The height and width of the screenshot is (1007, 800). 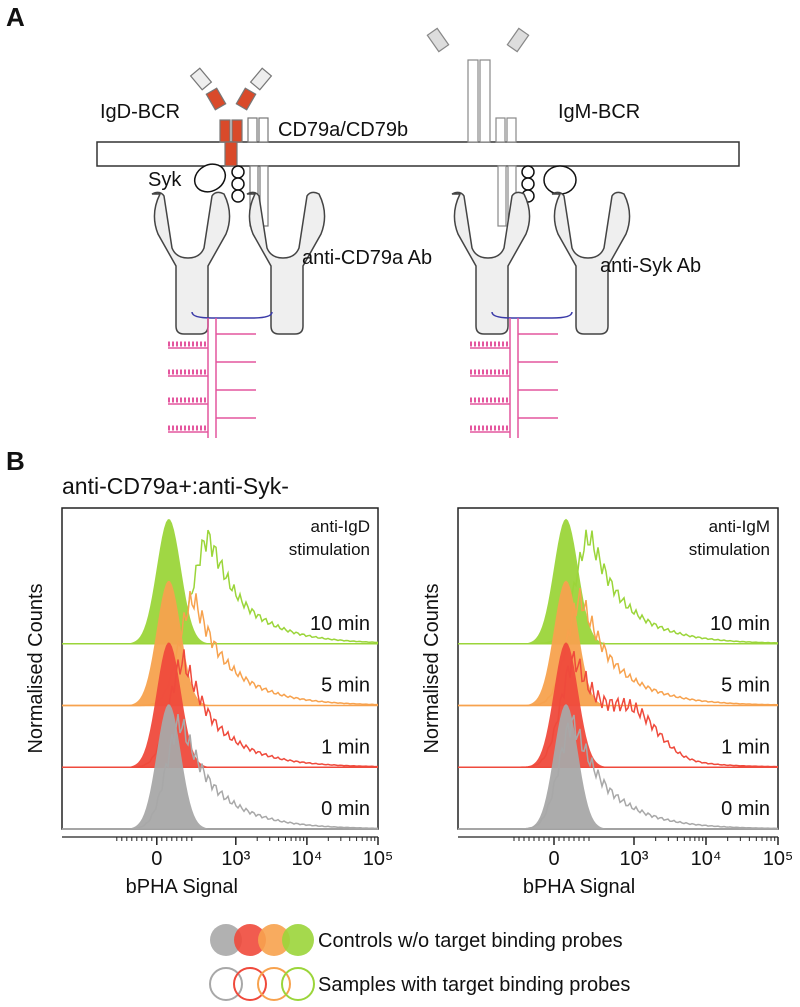 I want to click on diagram-label: anti-CD79a Ab, so click(x=367, y=258).